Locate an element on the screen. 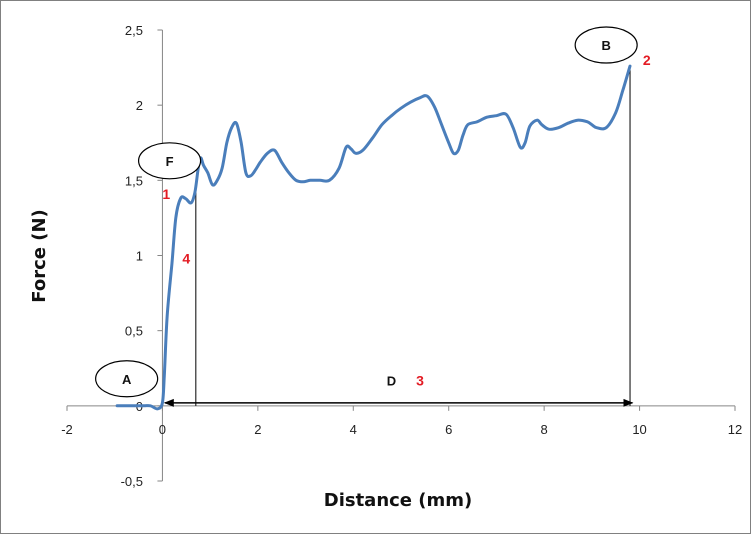 The image size is (751, 534). ellipse-label: B is located at coordinates (605, 45).